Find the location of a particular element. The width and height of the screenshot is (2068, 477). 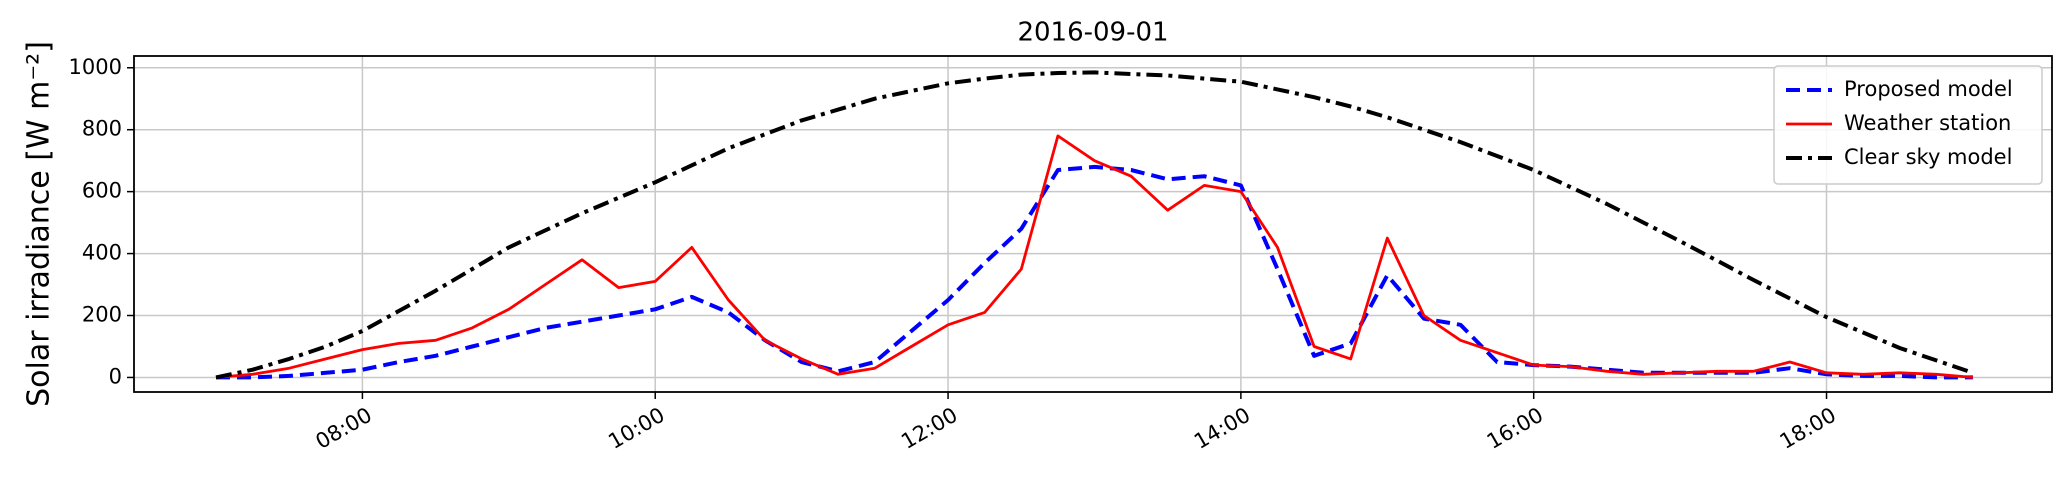

y-tick-label: 400 is located at coordinates (102, 253).